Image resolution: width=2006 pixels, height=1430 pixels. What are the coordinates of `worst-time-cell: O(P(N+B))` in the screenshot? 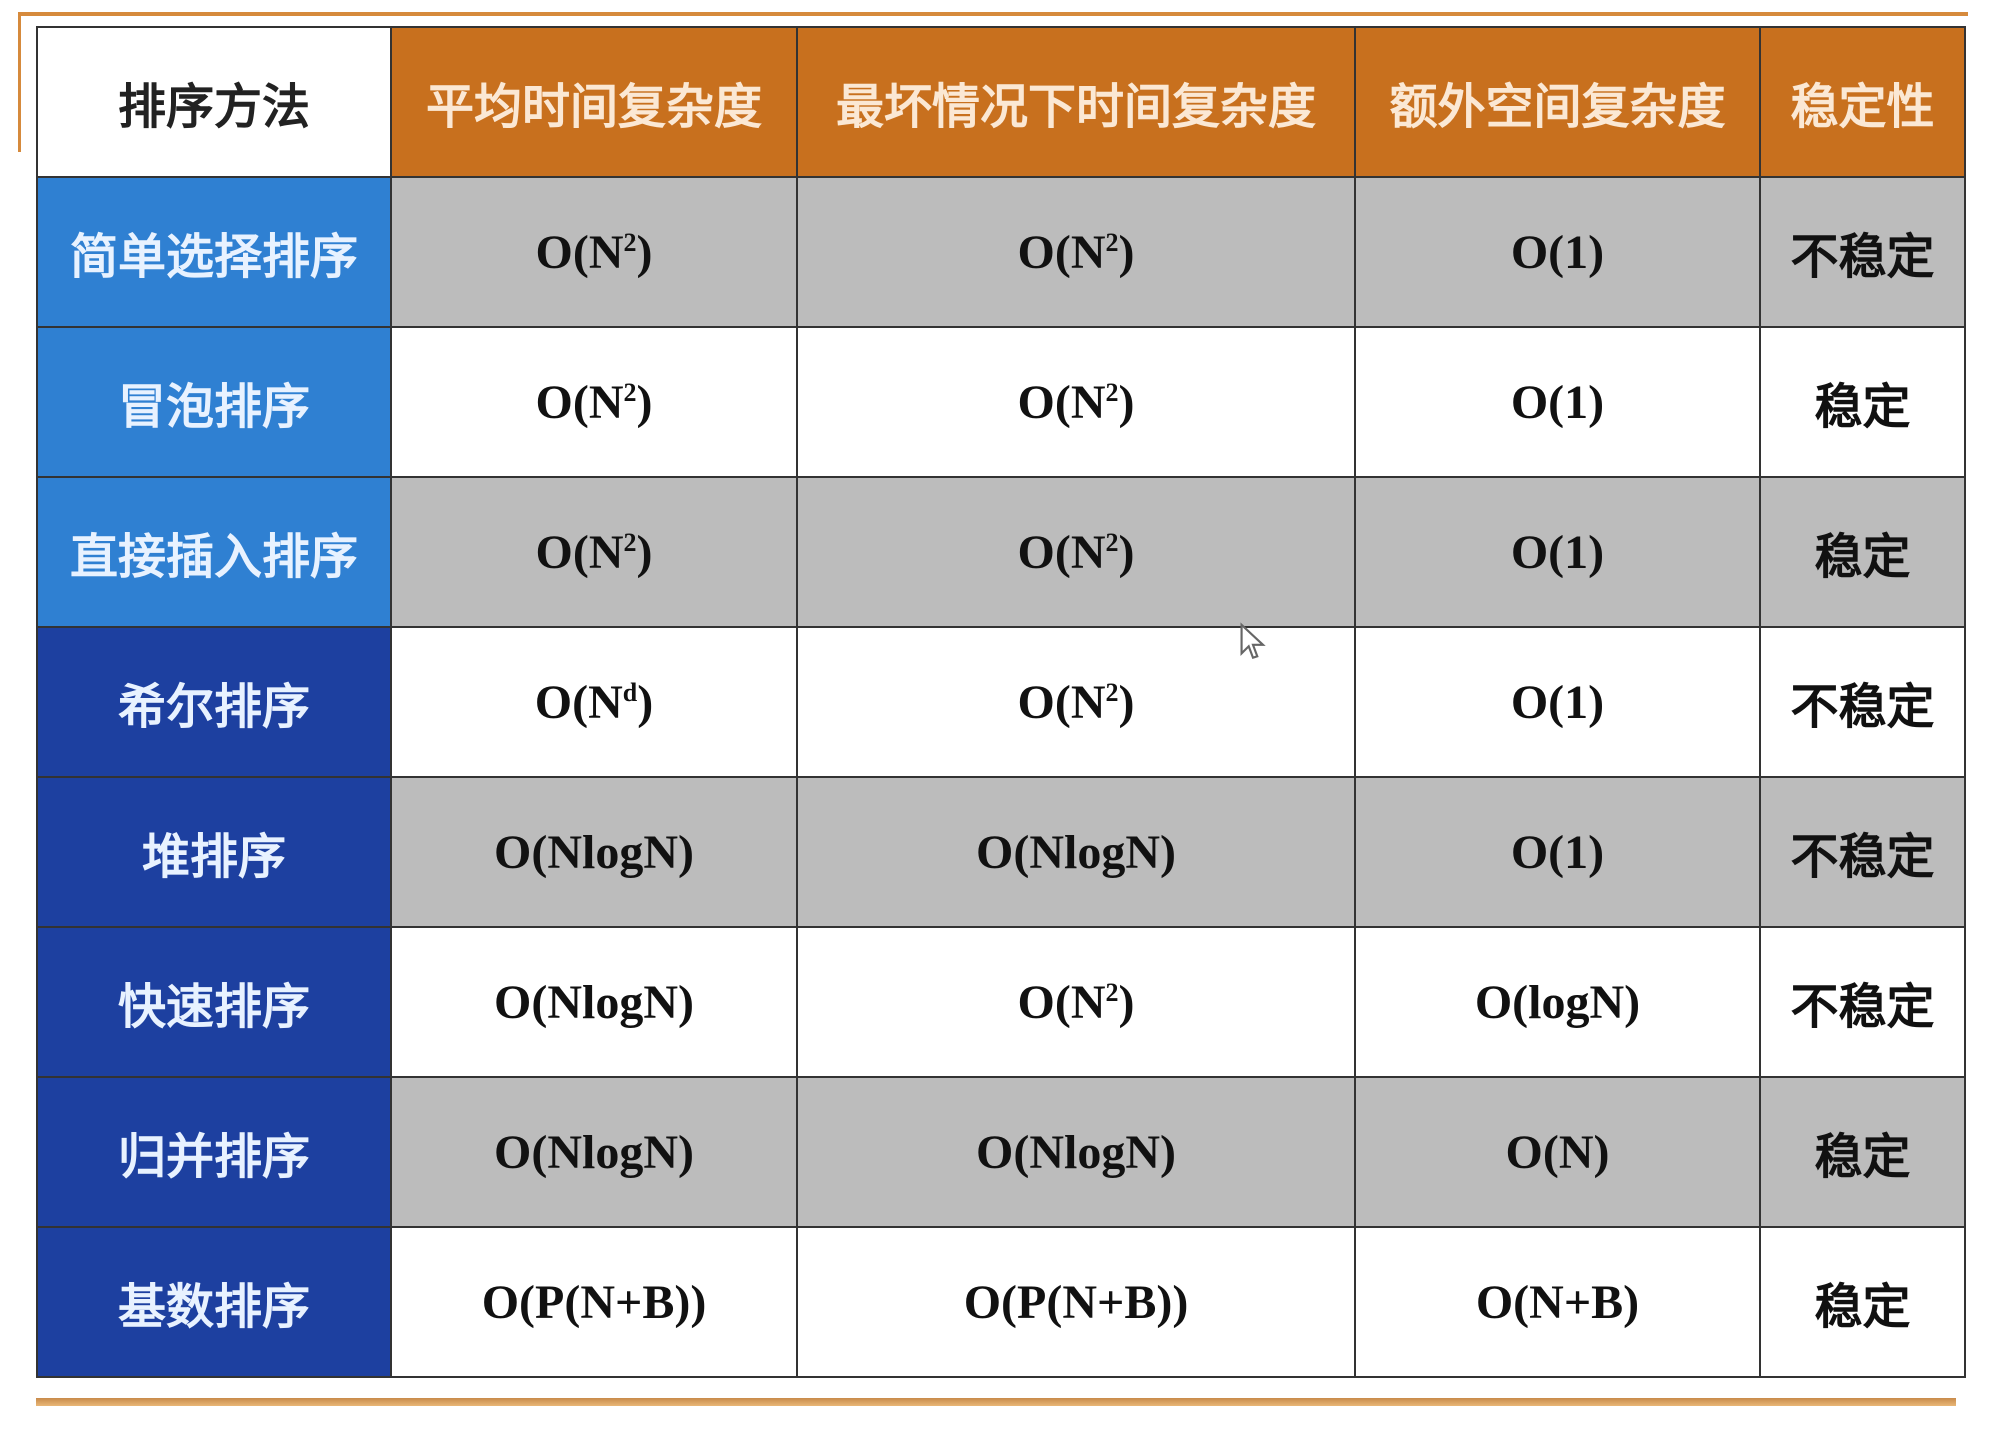 It's located at (1076, 1302).